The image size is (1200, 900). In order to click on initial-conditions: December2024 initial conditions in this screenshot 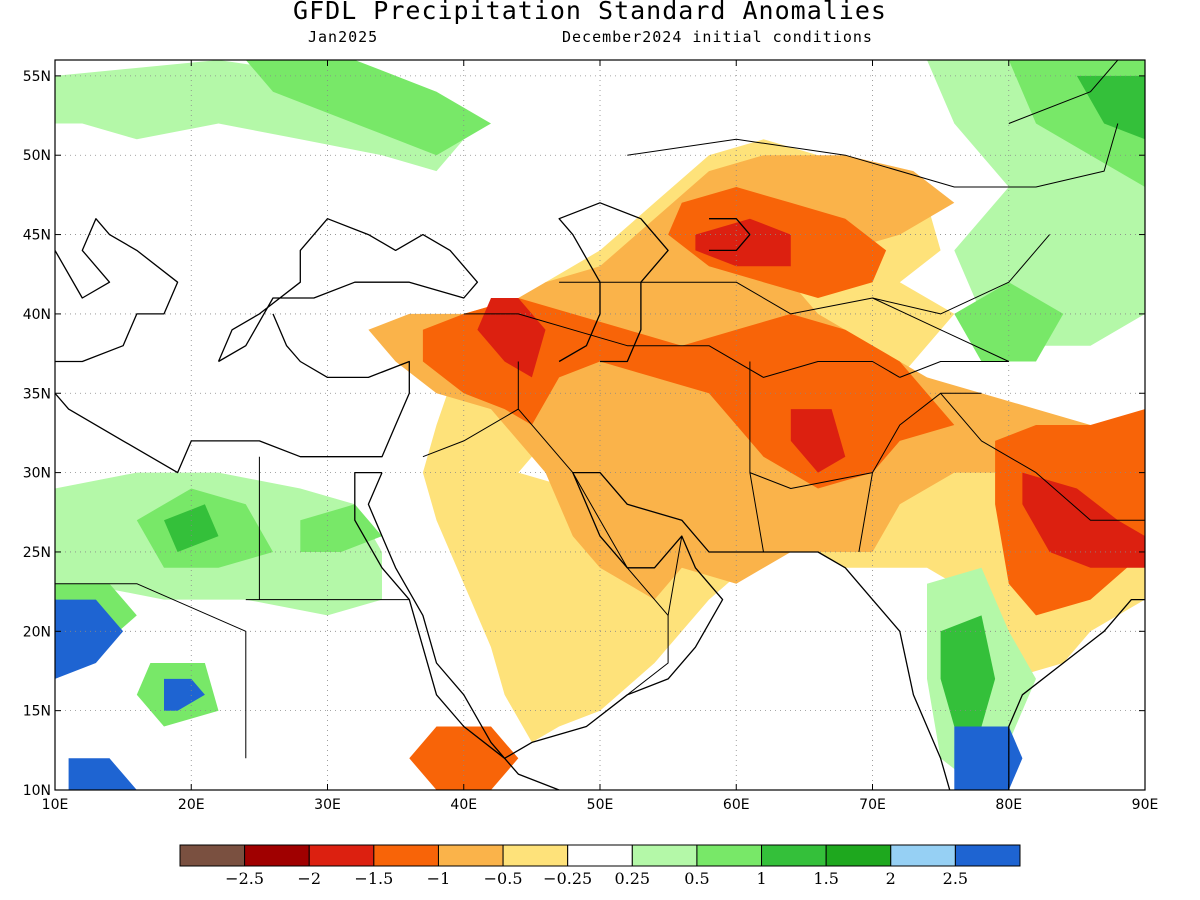, I will do `click(717, 37)`.